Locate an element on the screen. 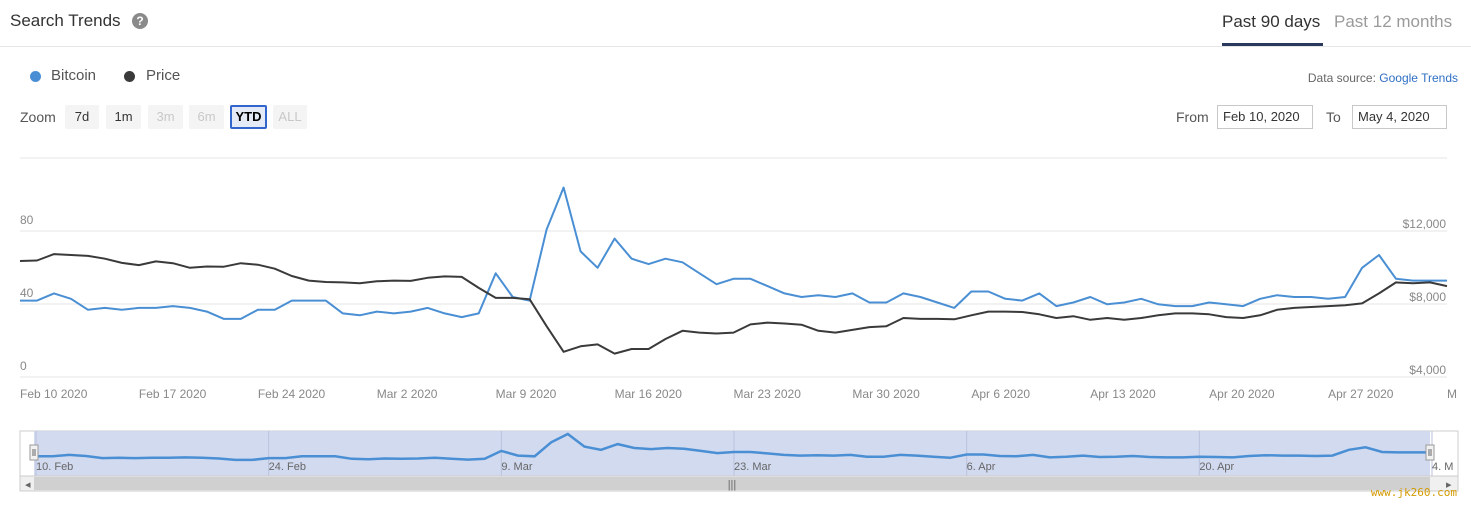 Image resolution: width=1471 pixels, height=512 pixels. navigator-tick-label: 10. Feb is located at coordinates (54, 467).